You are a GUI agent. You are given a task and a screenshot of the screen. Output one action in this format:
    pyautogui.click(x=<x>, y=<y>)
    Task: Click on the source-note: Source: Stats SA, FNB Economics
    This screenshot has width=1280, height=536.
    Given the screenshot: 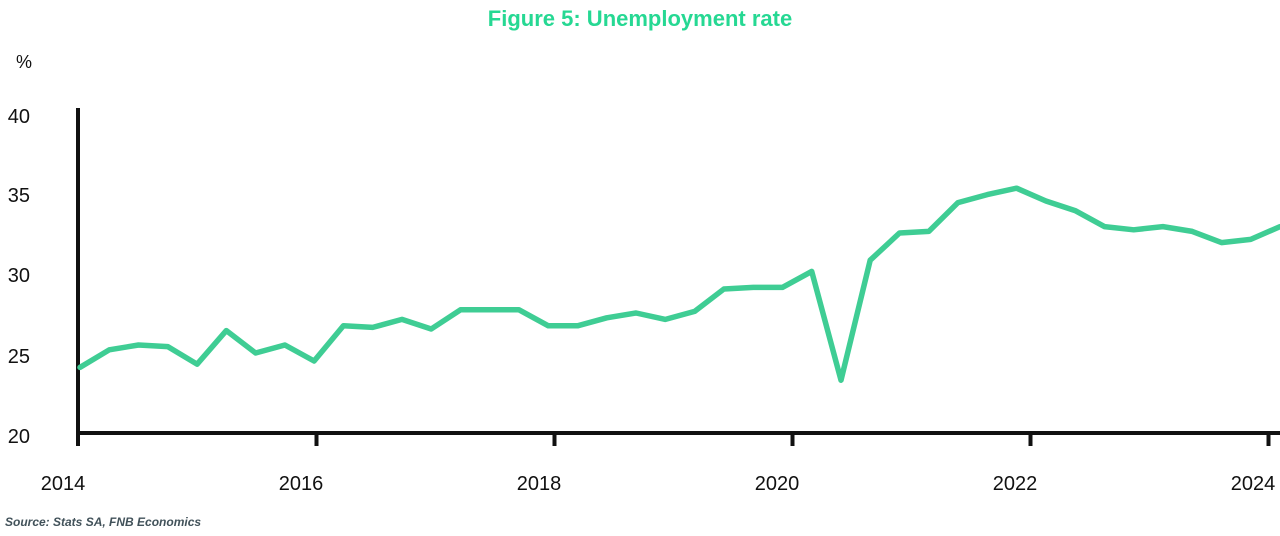 What is the action you would take?
    pyautogui.click(x=103, y=522)
    